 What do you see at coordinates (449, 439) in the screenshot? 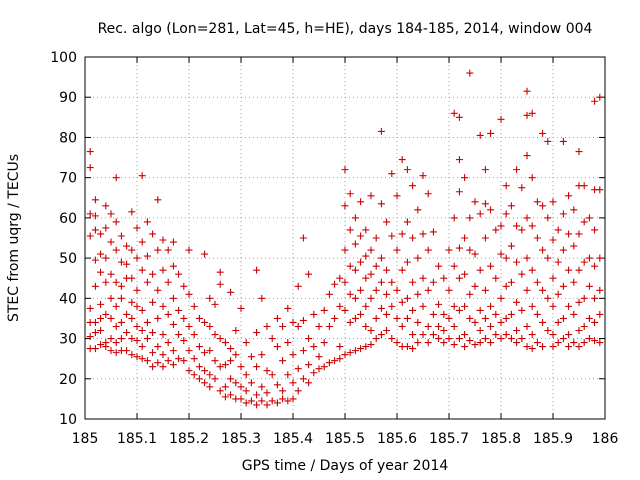
I see `x-tick-label: 185.7` at bounding box center [449, 439].